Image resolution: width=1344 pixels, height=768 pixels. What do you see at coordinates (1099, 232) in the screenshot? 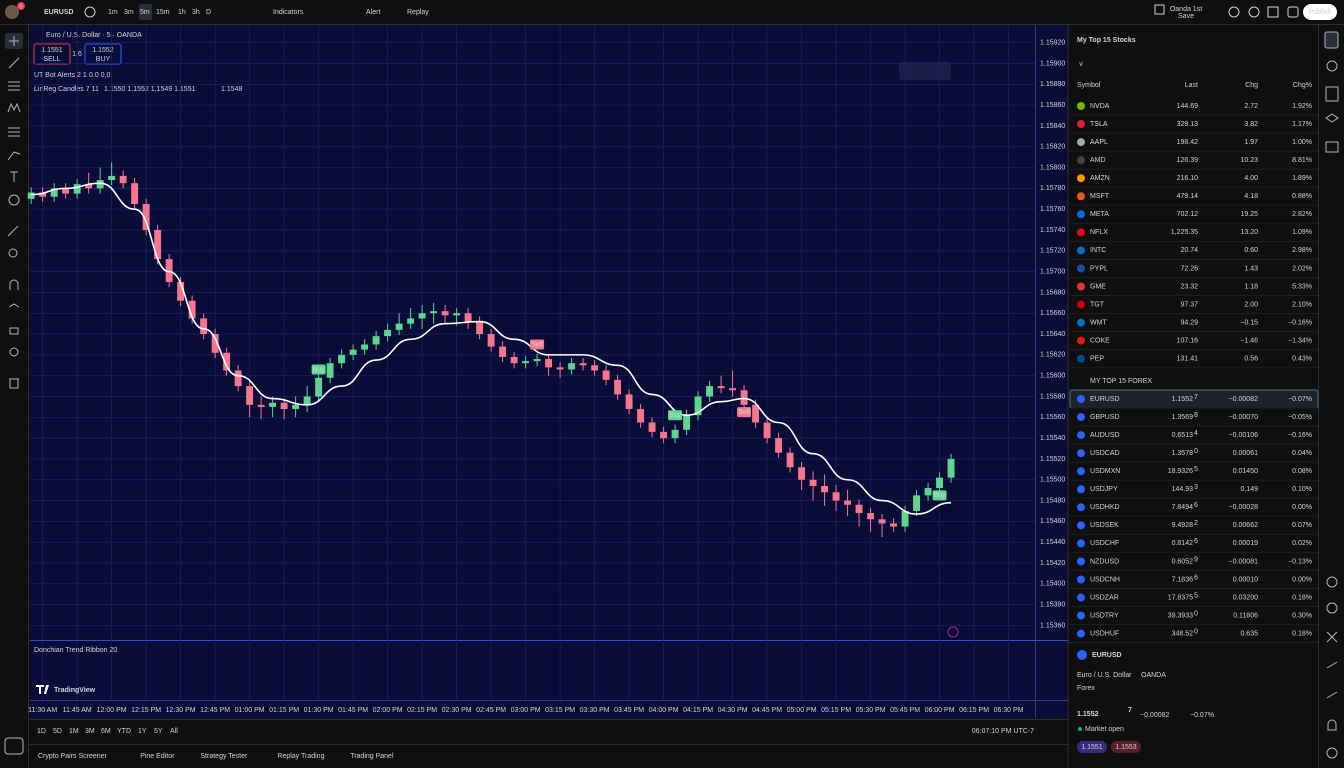
I see `row-symbol: NFLX` at bounding box center [1099, 232].